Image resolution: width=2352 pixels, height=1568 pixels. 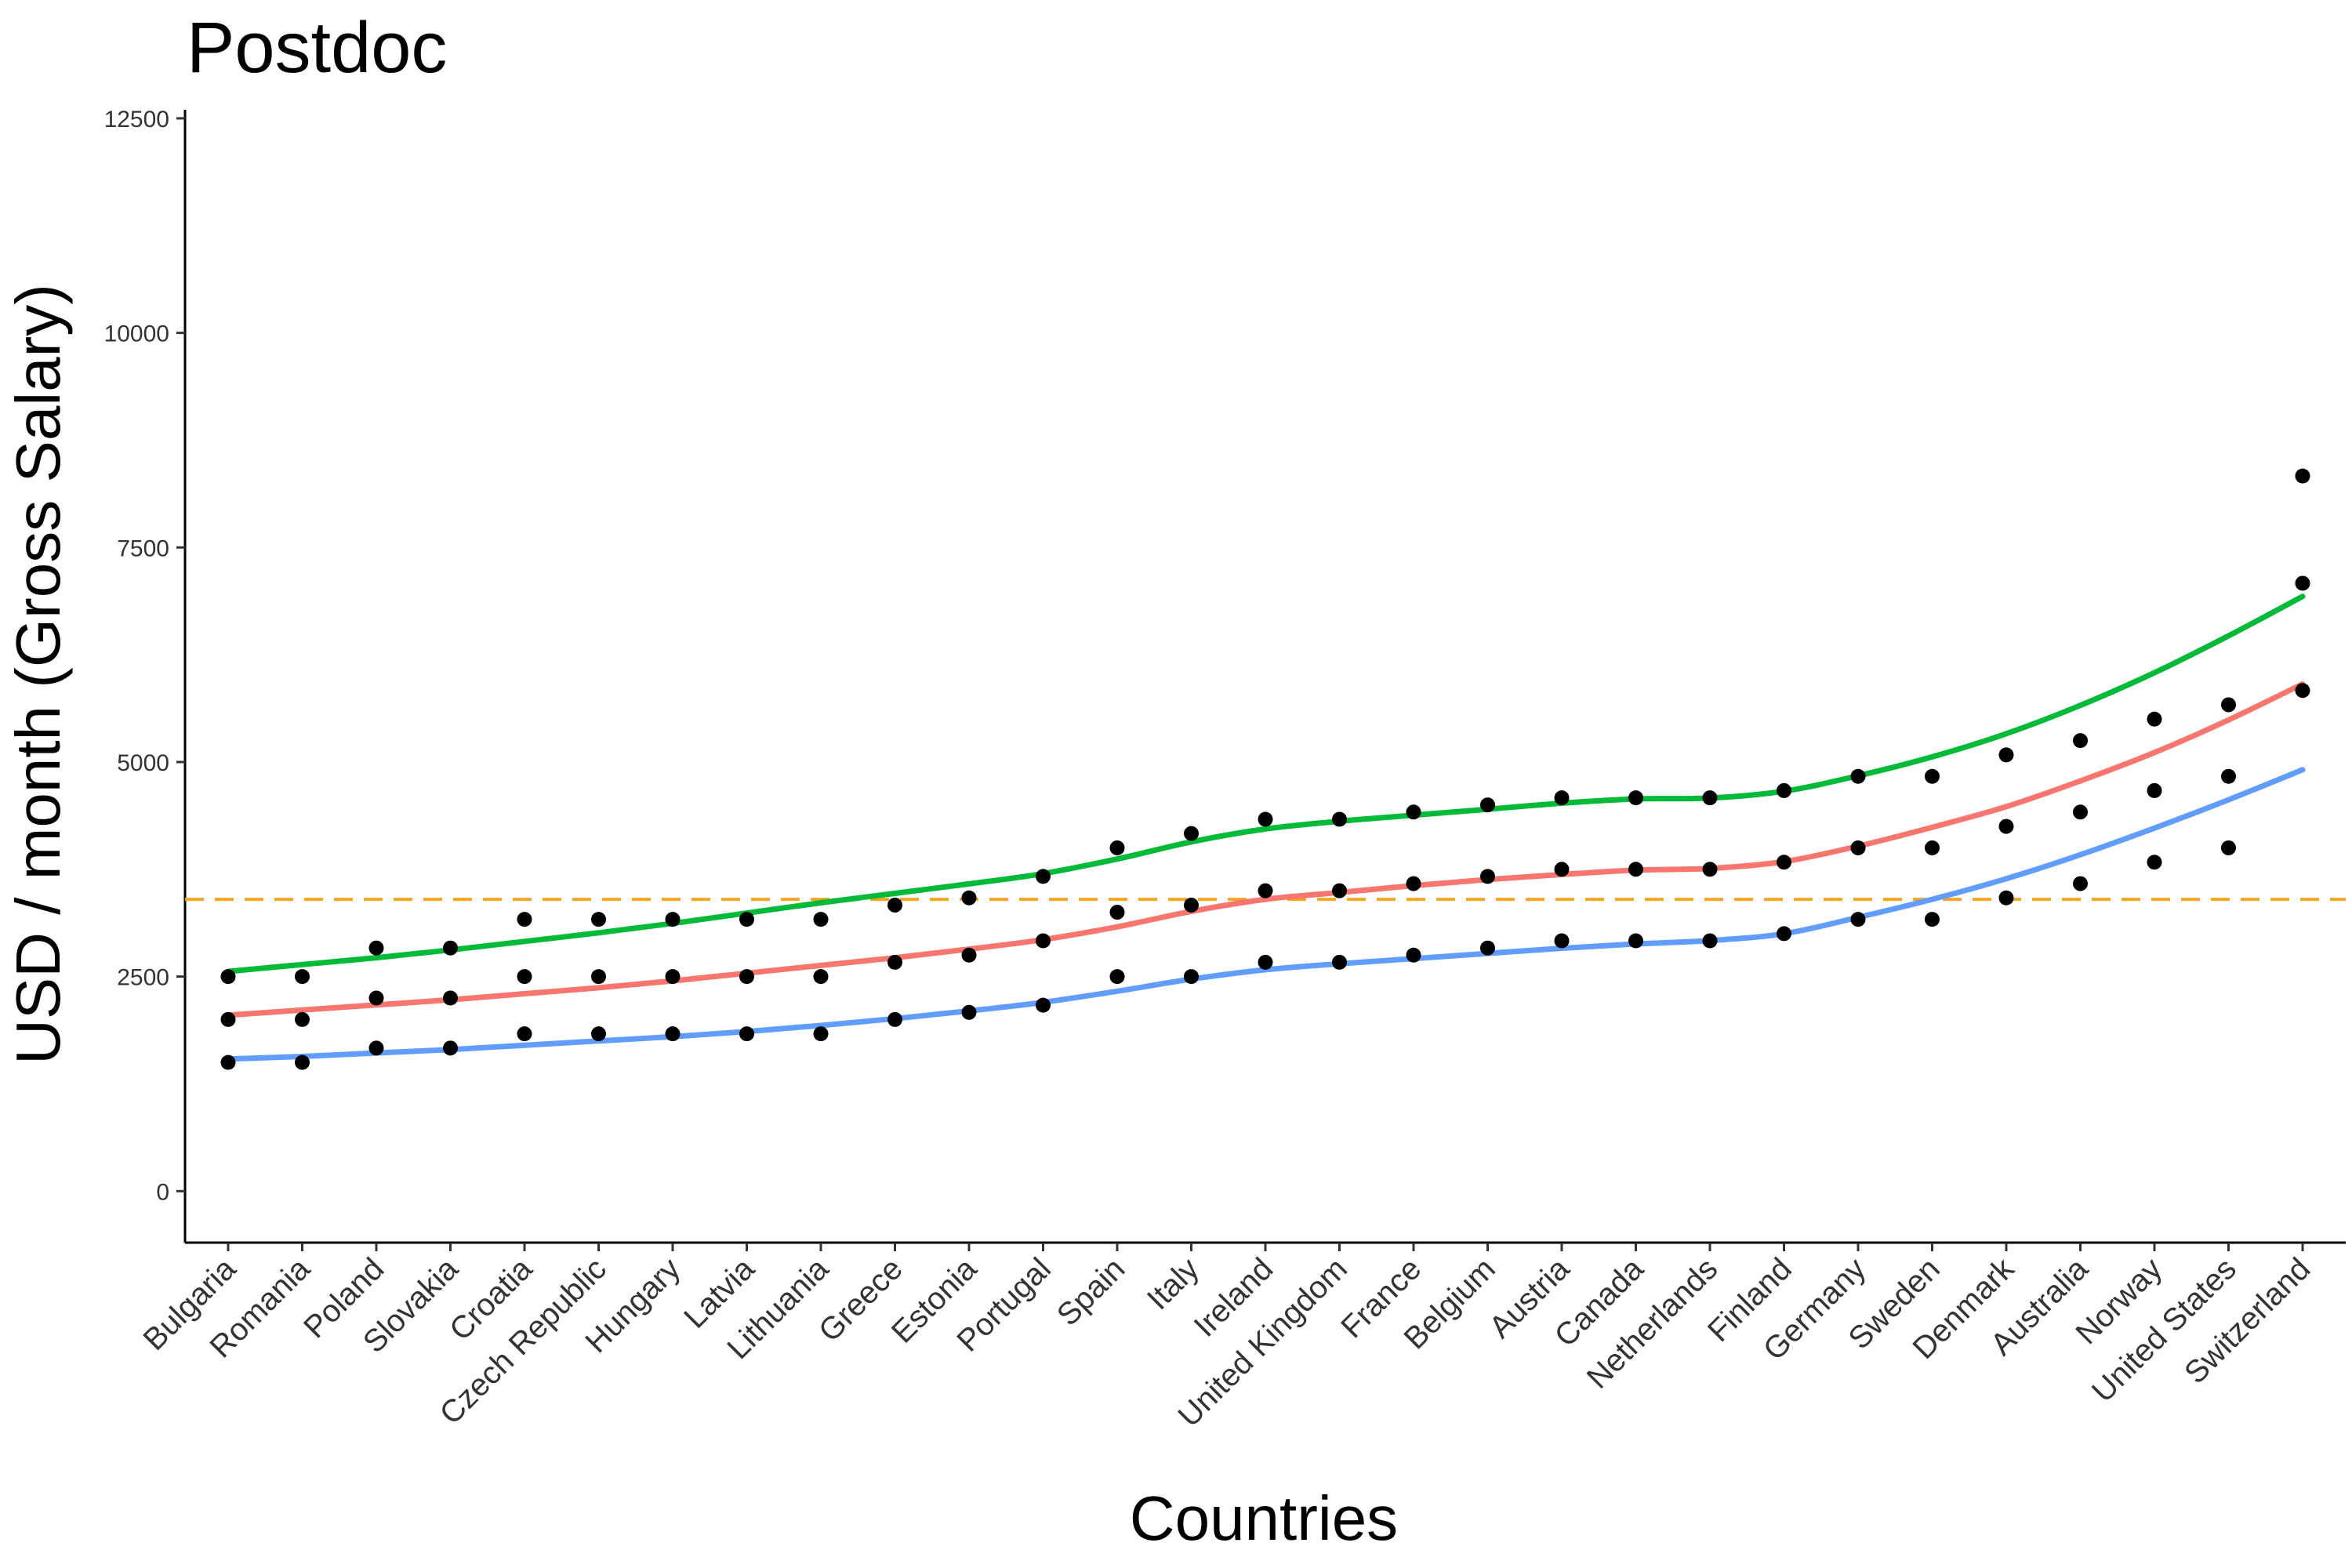 I want to click on x-tick-label: Italy, so click(x=1173, y=1283).